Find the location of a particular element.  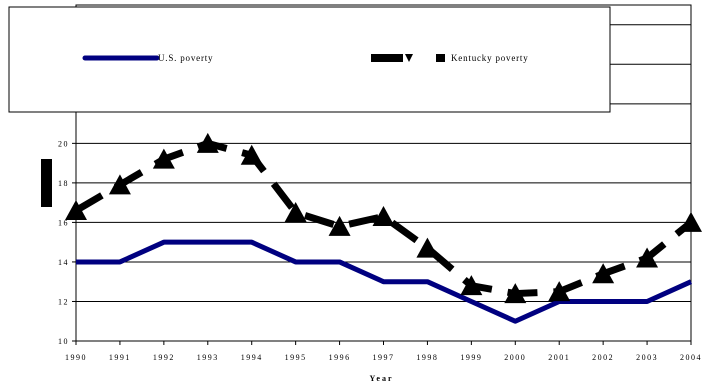

x-tick-label: 1994 is located at coordinates (252, 357).